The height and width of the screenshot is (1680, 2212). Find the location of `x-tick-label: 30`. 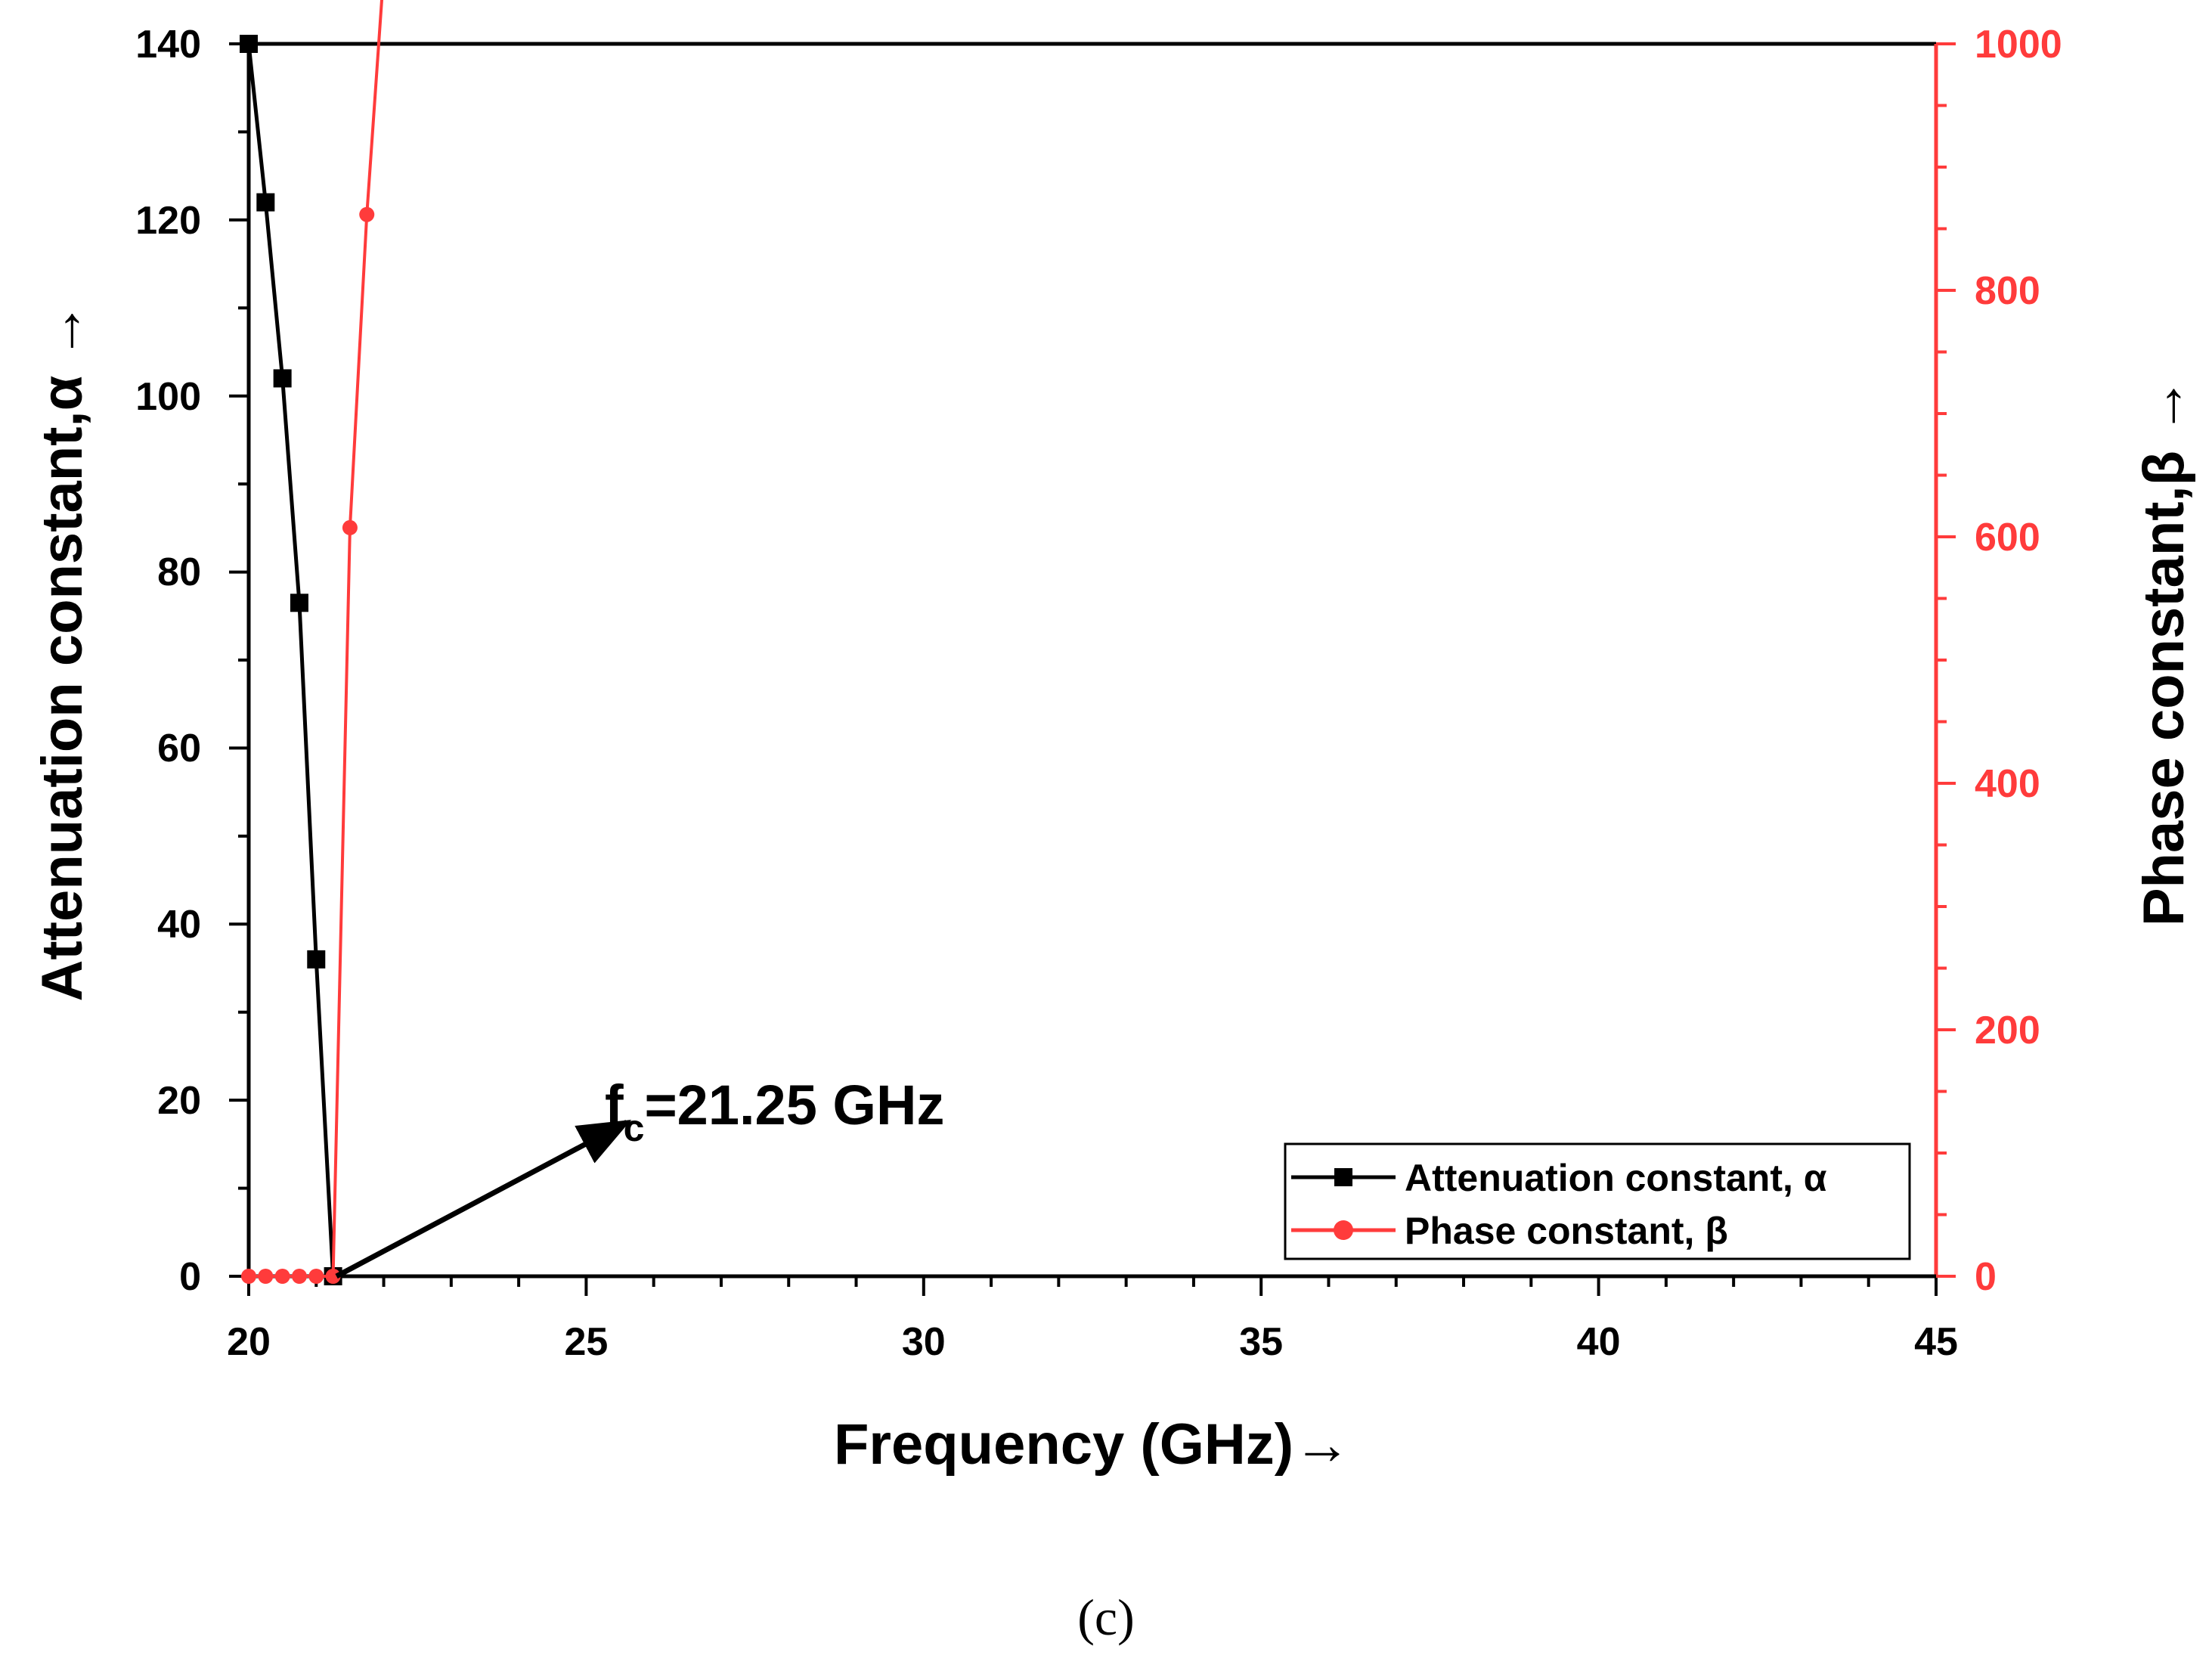

x-tick-label: 30 is located at coordinates (924, 1342).